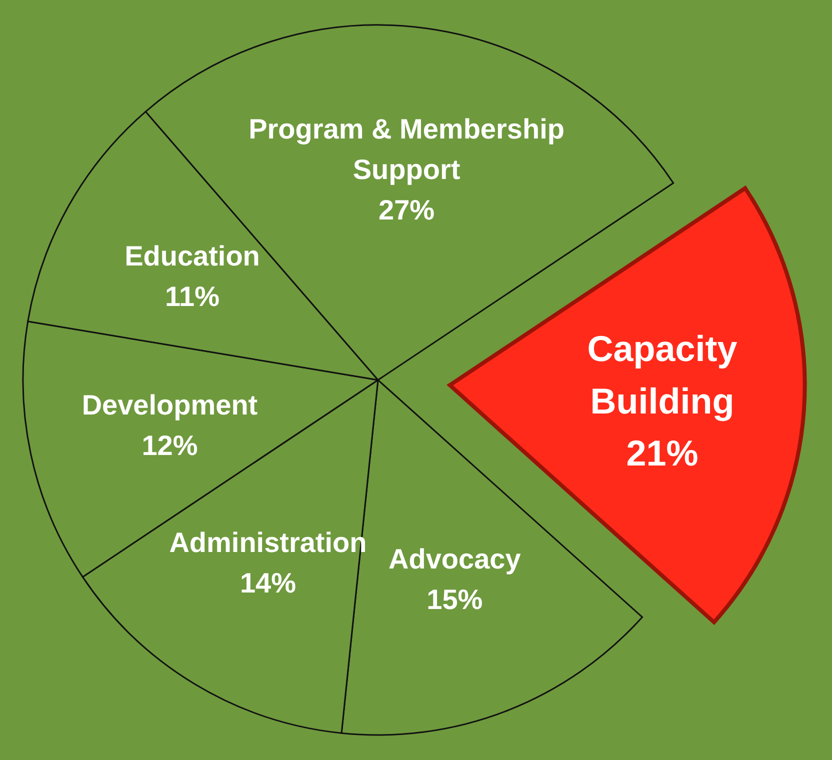  Describe the element at coordinates (662, 453) in the screenshot. I see `data-label: 21%` at that location.